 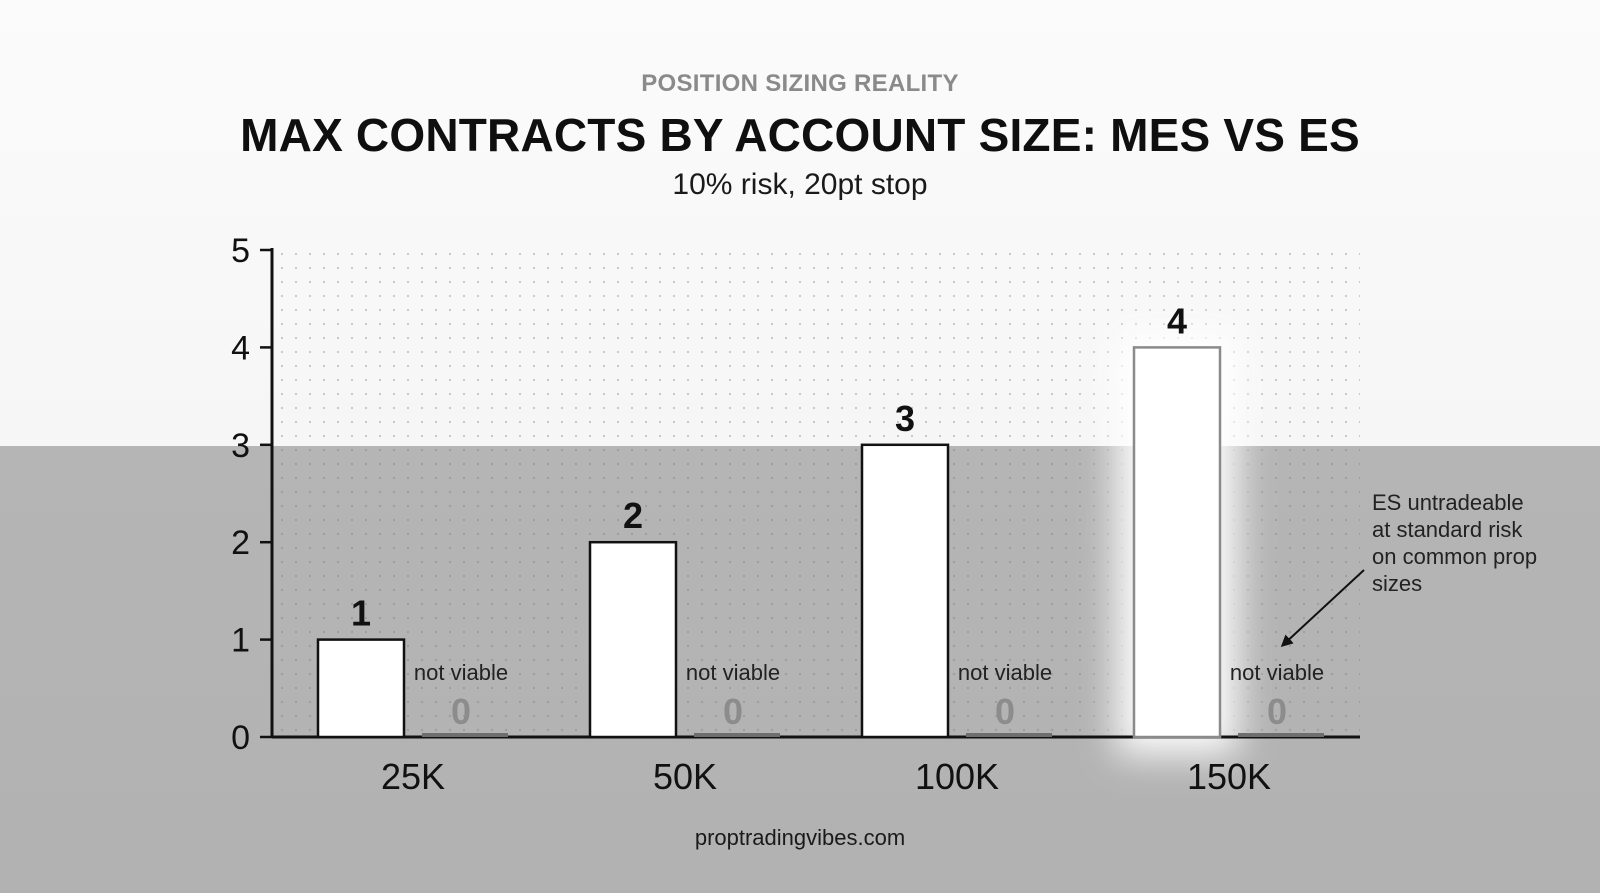 What do you see at coordinates (800, 135) in the screenshot?
I see `chart-title: MAX CONTRACTS BY ACCOUNT SIZE: MES VS ES` at bounding box center [800, 135].